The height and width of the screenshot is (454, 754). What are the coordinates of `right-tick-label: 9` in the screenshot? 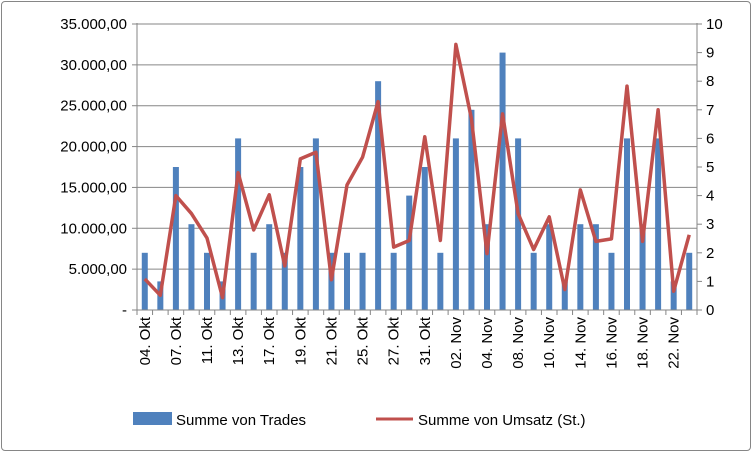 It's located at (710, 53).